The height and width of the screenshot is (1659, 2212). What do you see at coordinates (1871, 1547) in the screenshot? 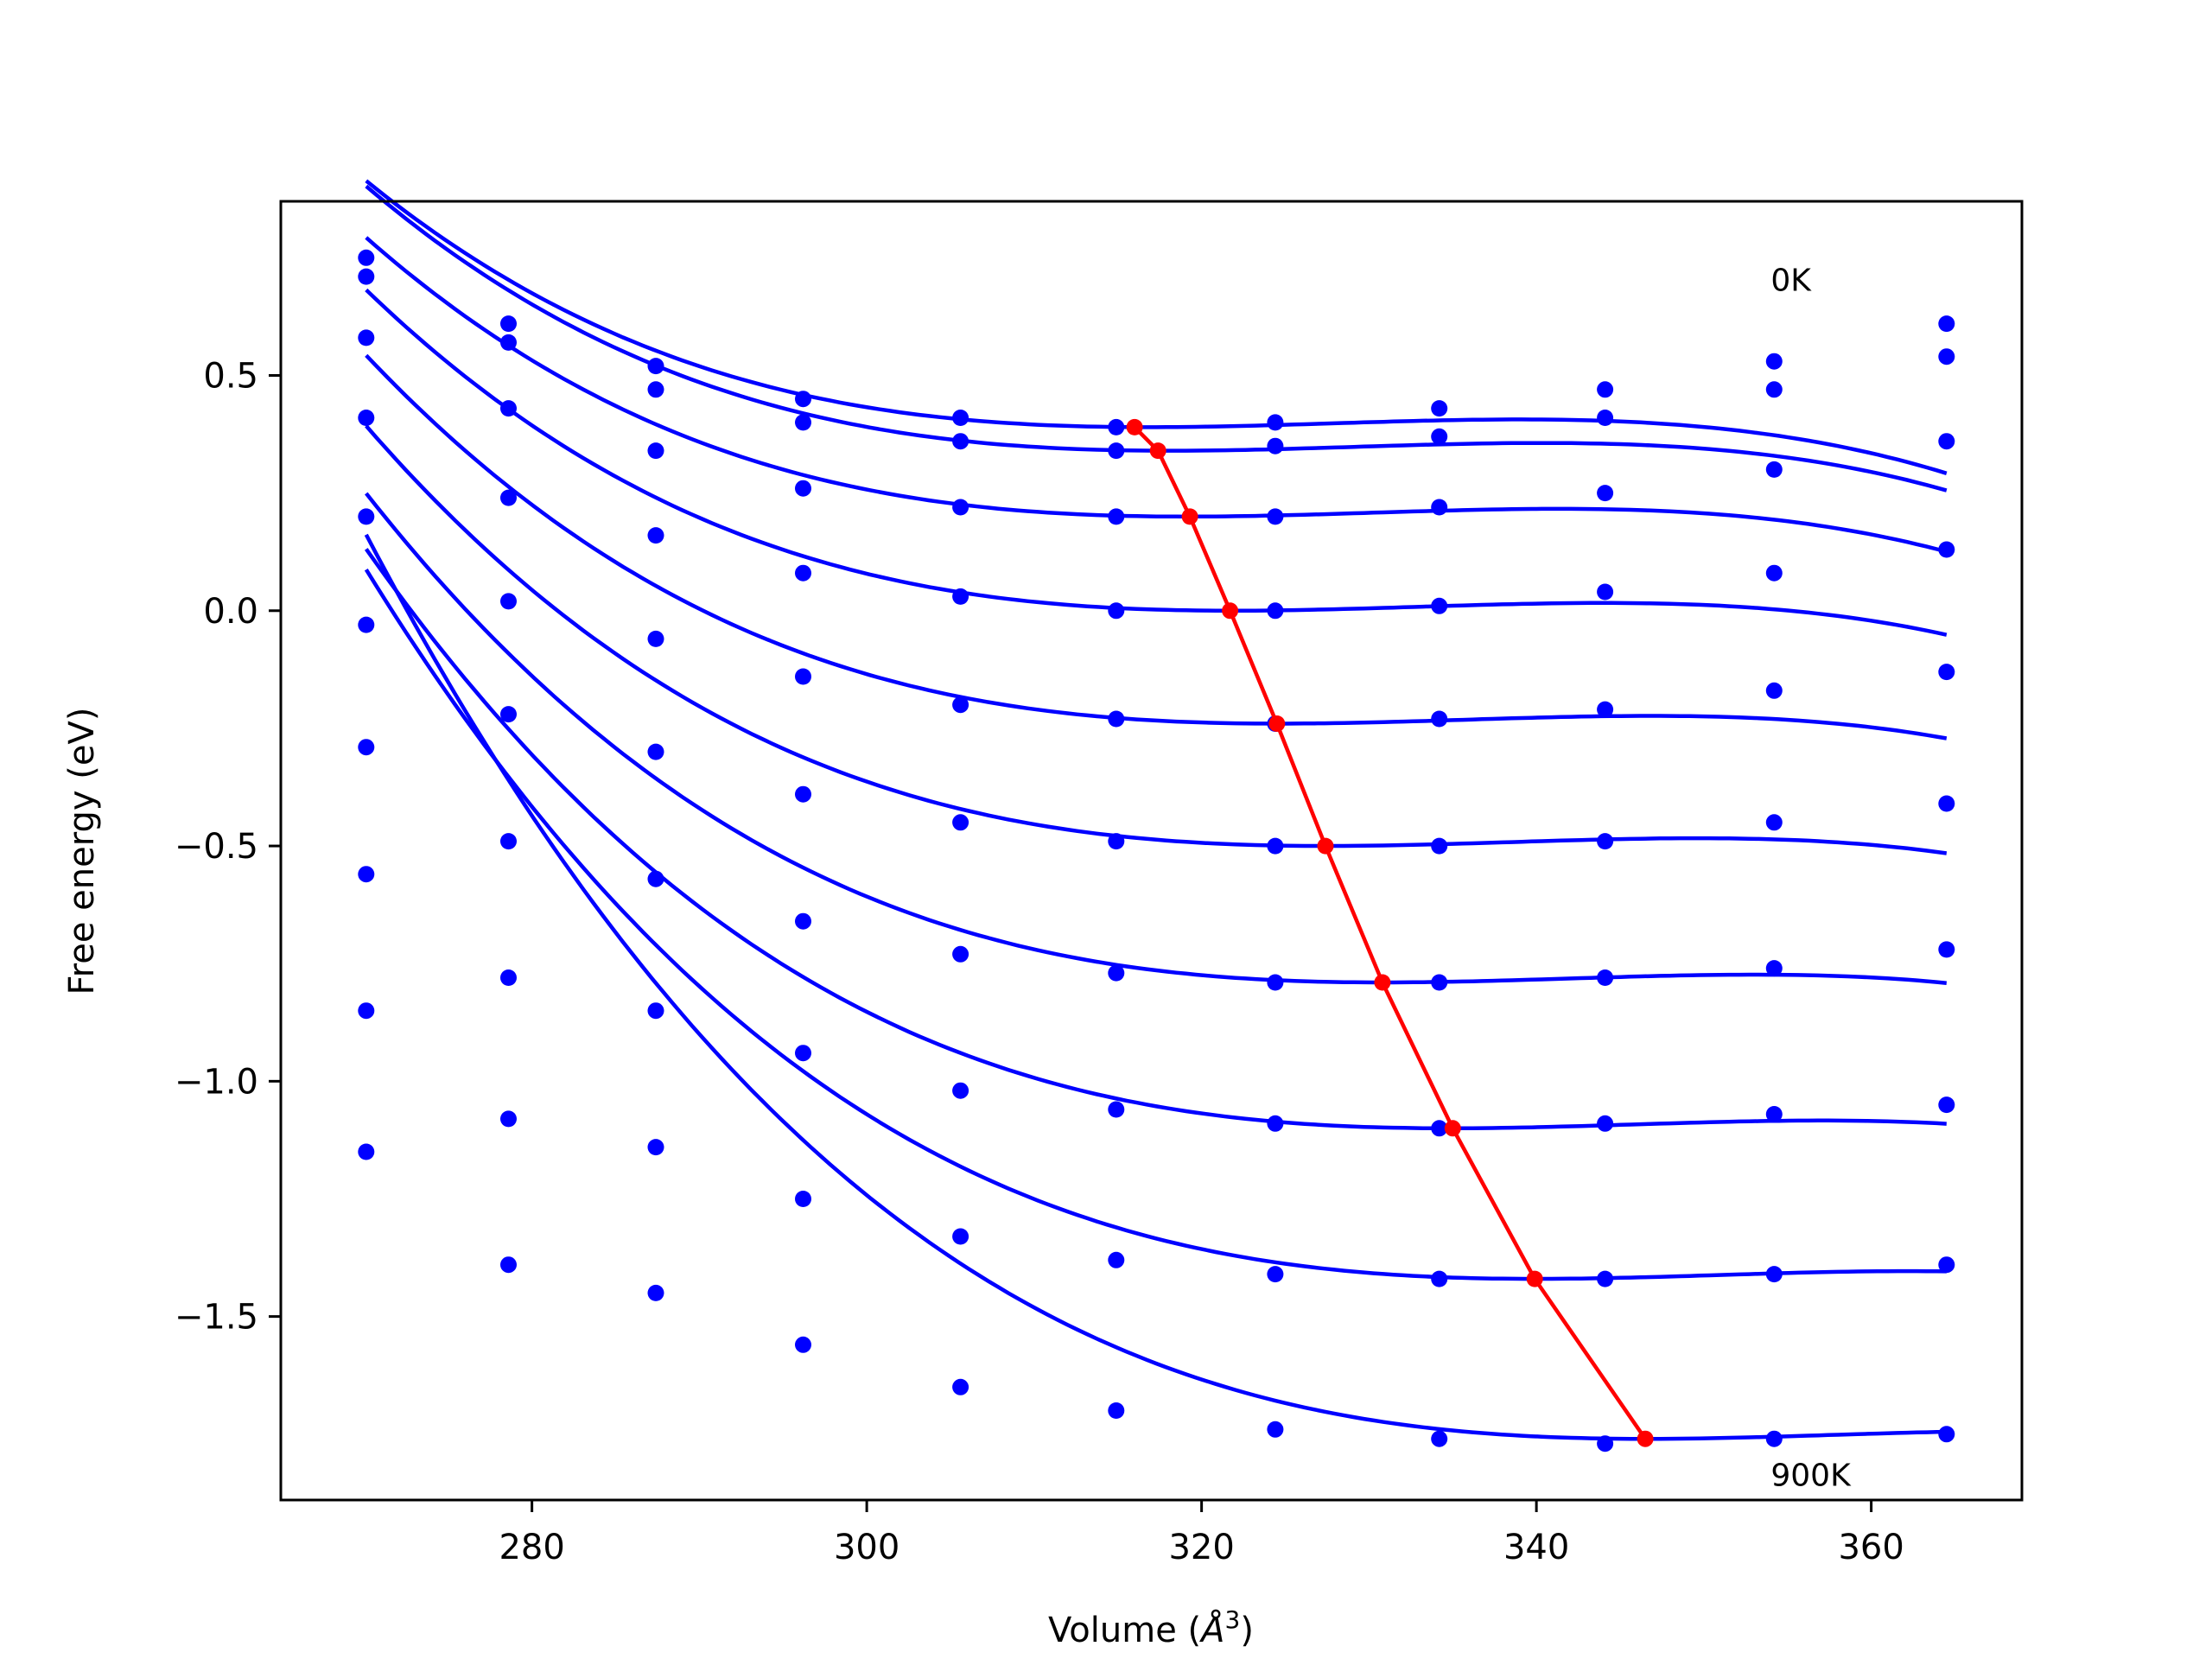
I see `x-tick-label: 360` at bounding box center [1871, 1547].